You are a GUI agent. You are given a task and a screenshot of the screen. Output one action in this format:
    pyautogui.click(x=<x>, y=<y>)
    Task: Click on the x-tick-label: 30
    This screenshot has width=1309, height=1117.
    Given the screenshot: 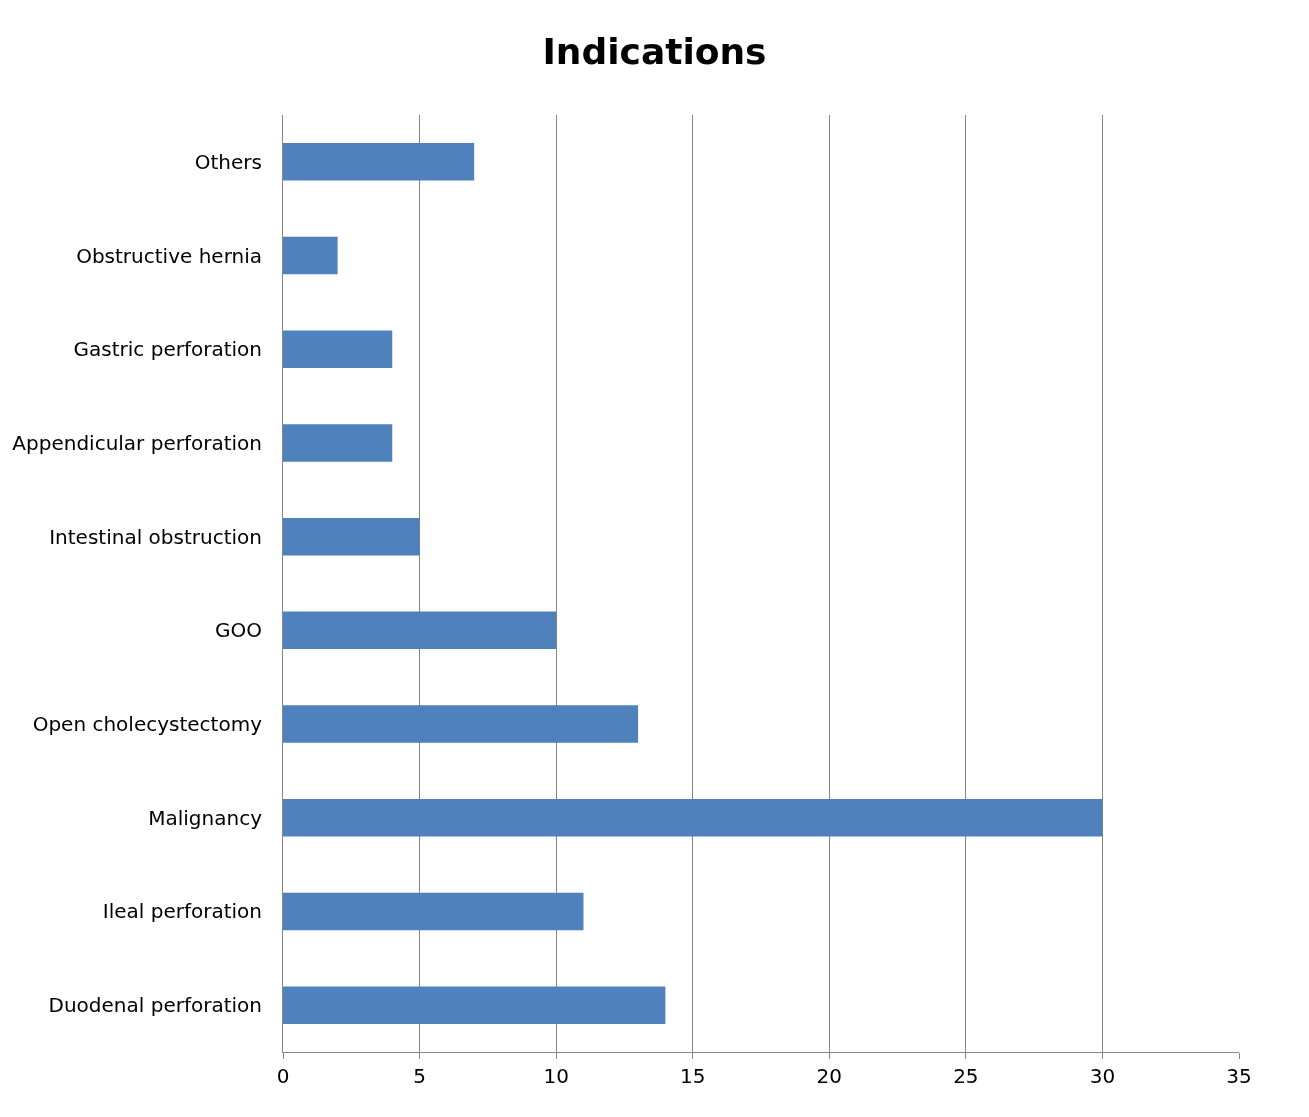 What is the action you would take?
    pyautogui.click(x=1102, y=1076)
    